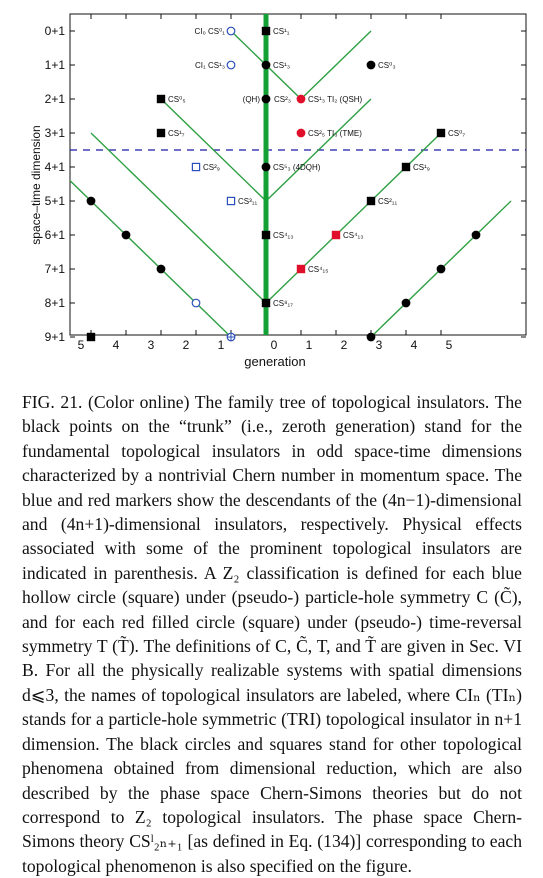 The width and height of the screenshot is (543, 878). Describe the element at coordinates (55, 201) in the screenshot. I see `y-tick-label: 5+1` at that location.